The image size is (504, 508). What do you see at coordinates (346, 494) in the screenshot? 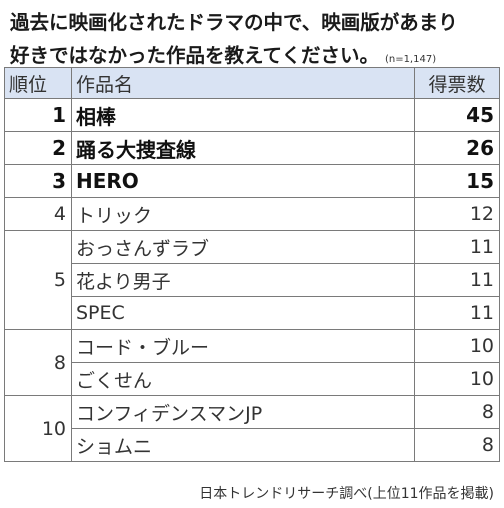
I see `source-note: 日本トレンドリサーチ調べ(上位11作品を掲載)` at bounding box center [346, 494].